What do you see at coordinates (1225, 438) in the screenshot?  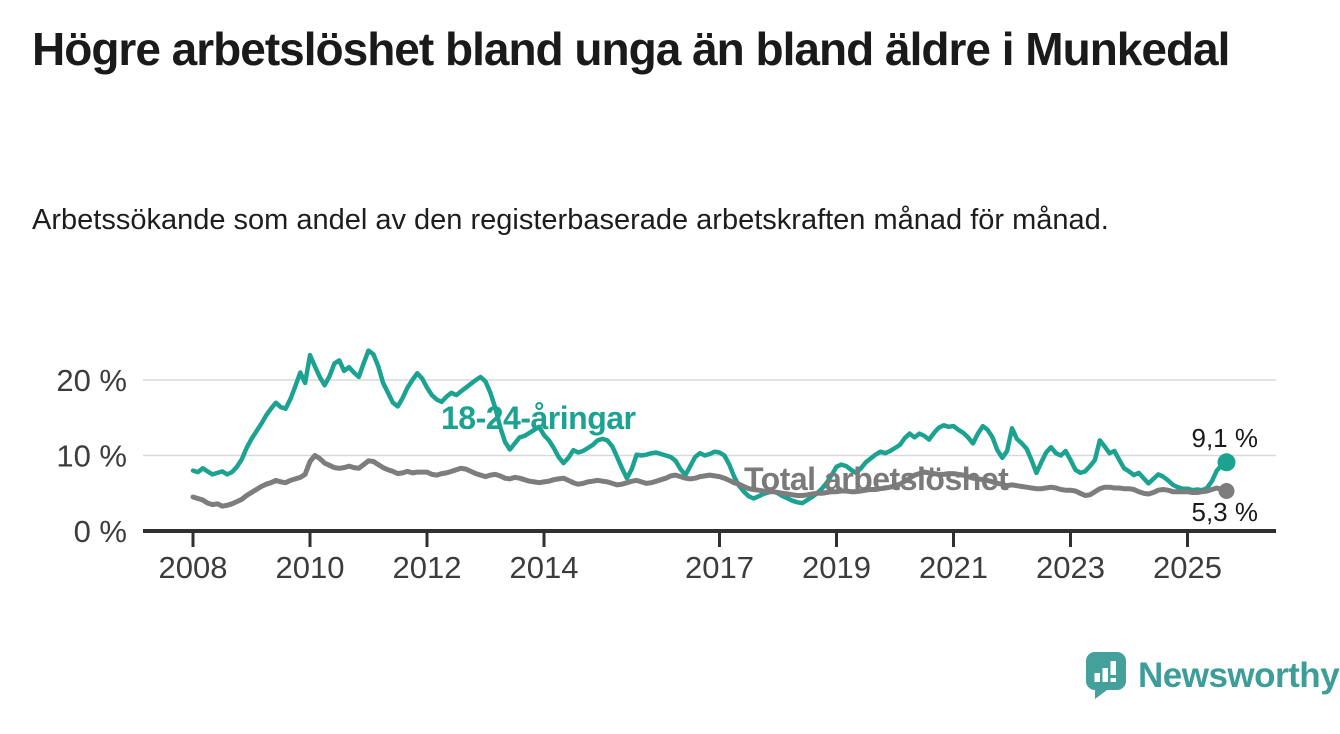 I see `end-value-young: 9,1 %` at bounding box center [1225, 438].